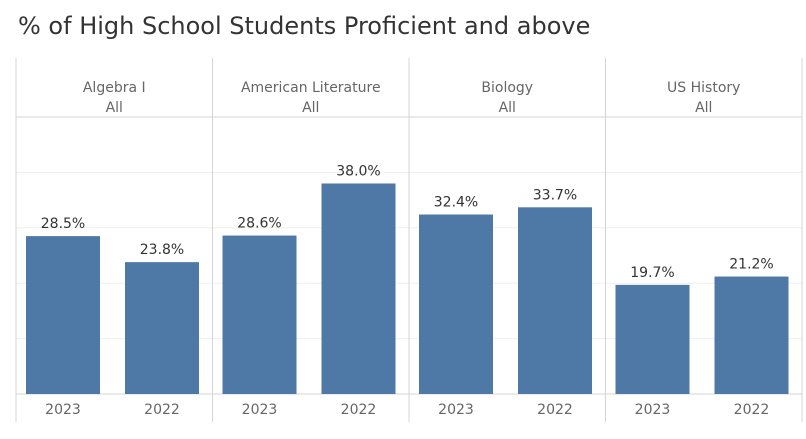 This screenshot has height=439, width=806. I want to click on bar-value-label: 28.5%, so click(63, 224).